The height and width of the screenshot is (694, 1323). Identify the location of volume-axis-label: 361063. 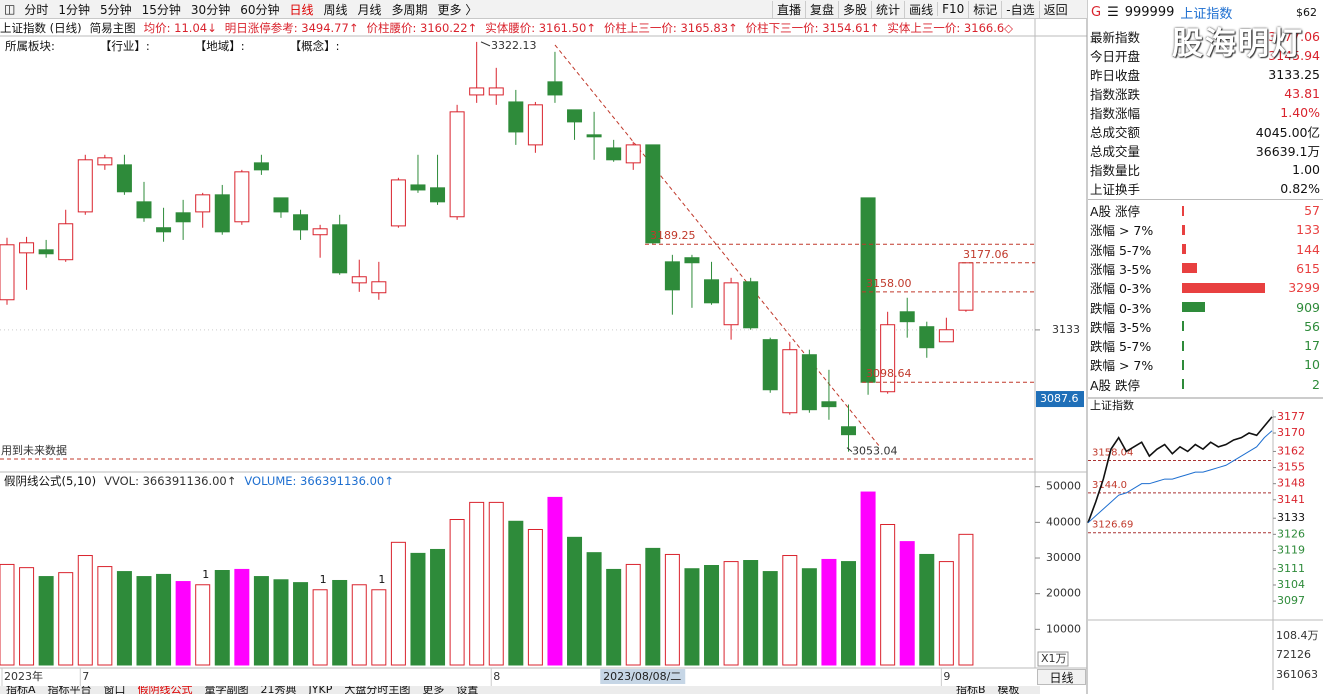
(1297, 674).